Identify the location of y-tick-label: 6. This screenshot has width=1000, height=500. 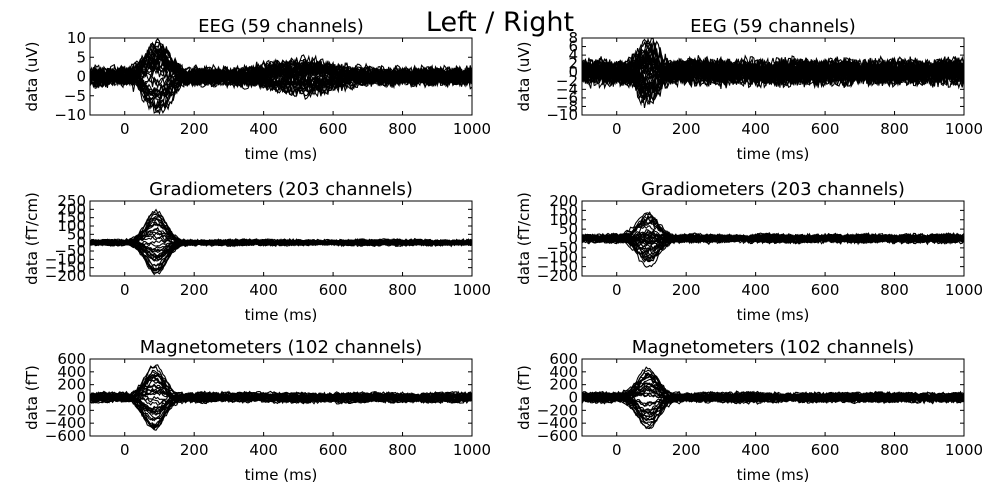
(573, 47).